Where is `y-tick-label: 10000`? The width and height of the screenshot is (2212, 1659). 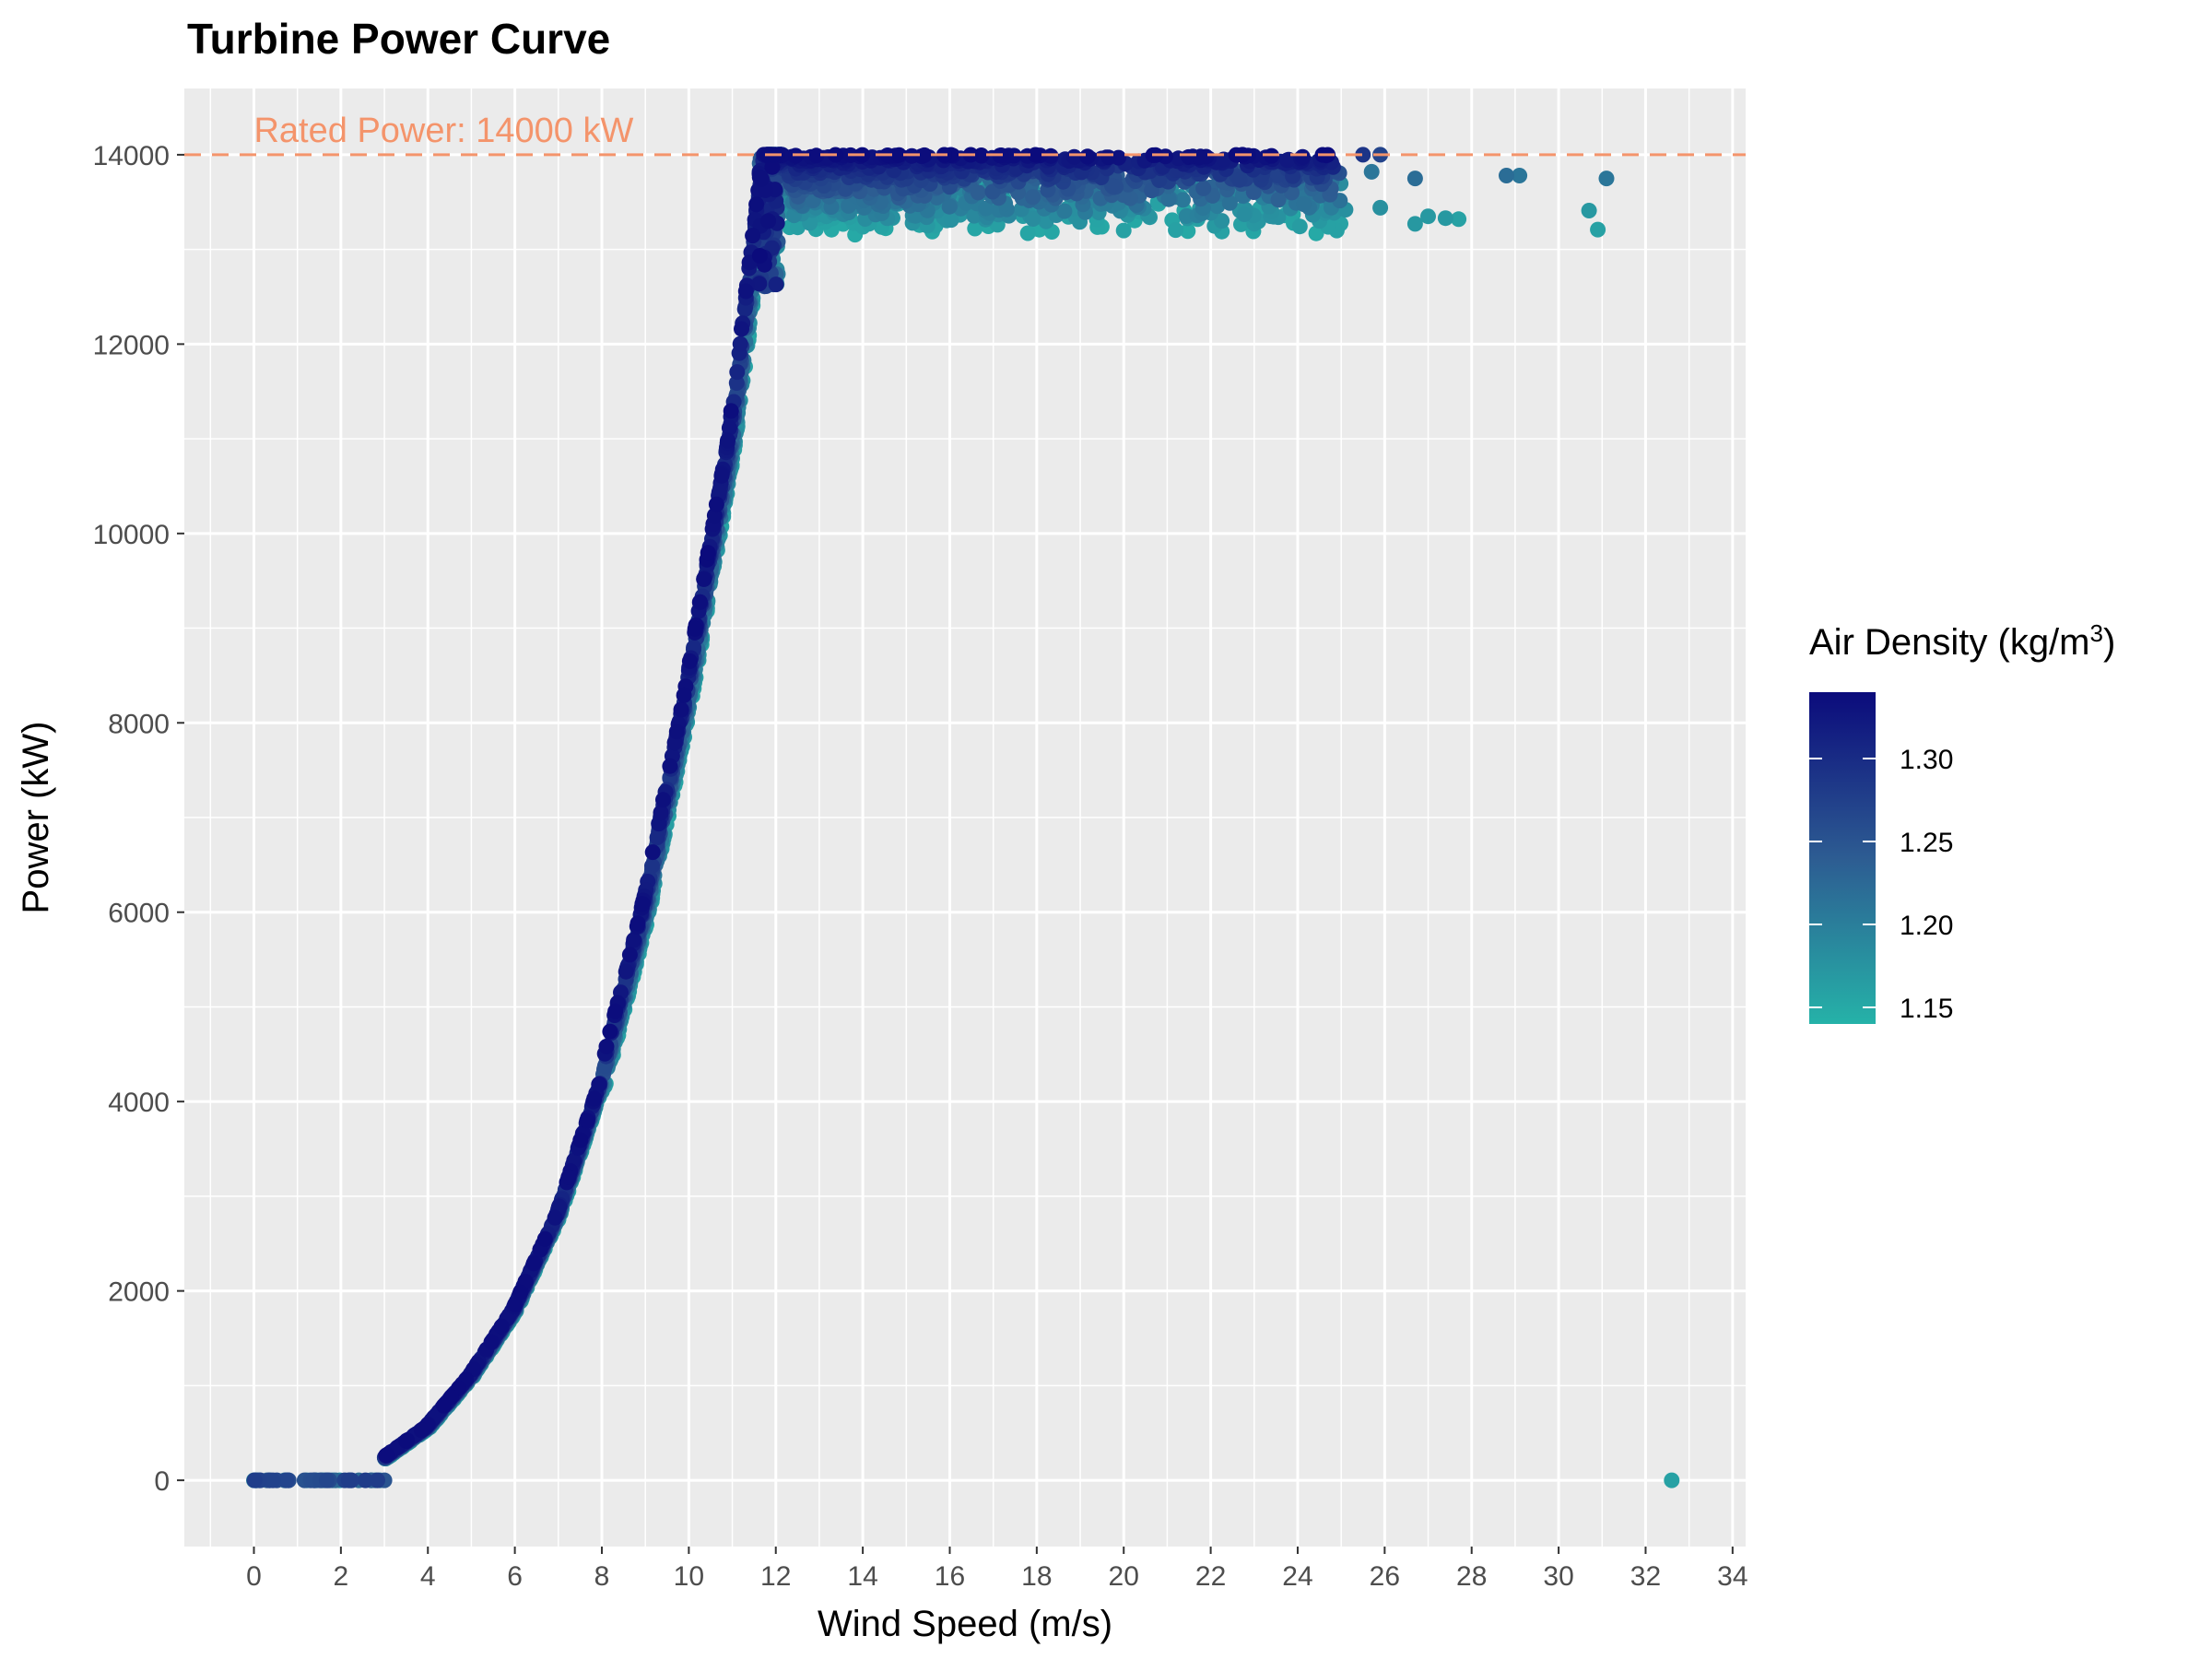
y-tick-label: 10000 is located at coordinates (131, 535).